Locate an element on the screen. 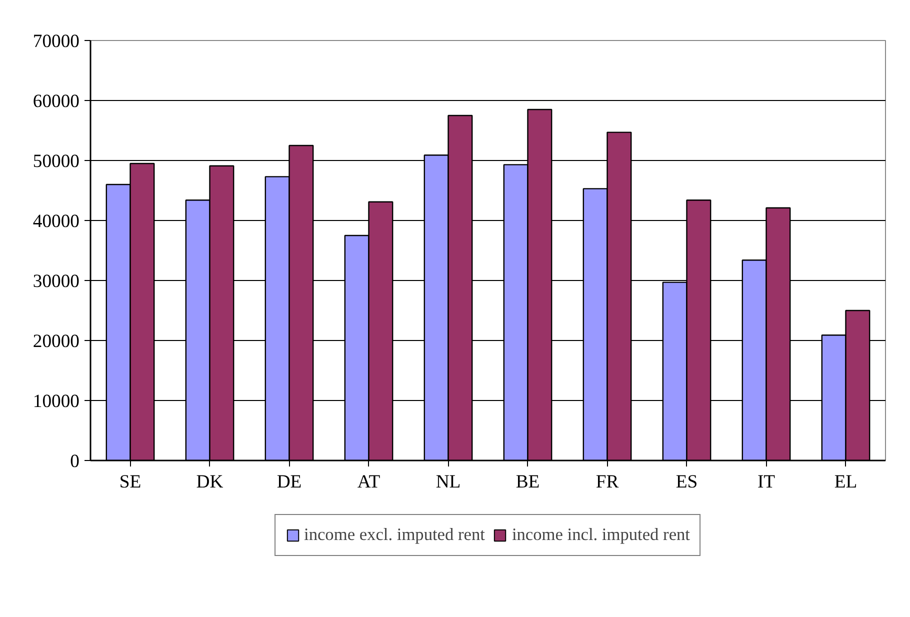  x-tick-label: EL is located at coordinates (846, 482).